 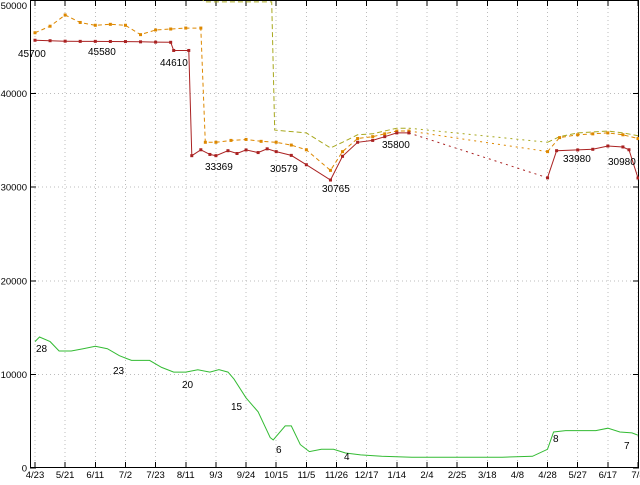 What do you see at coordinates (396, 145) in the screenshot?
I see `svg-text: 35800` at bounding box center [396, 145].